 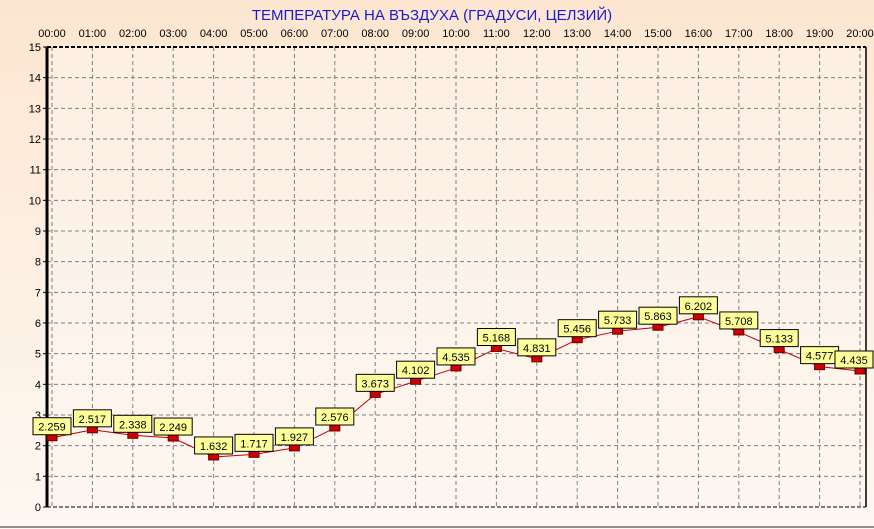 I want to click on data-label: 4.435, so click(x=854, y=361).